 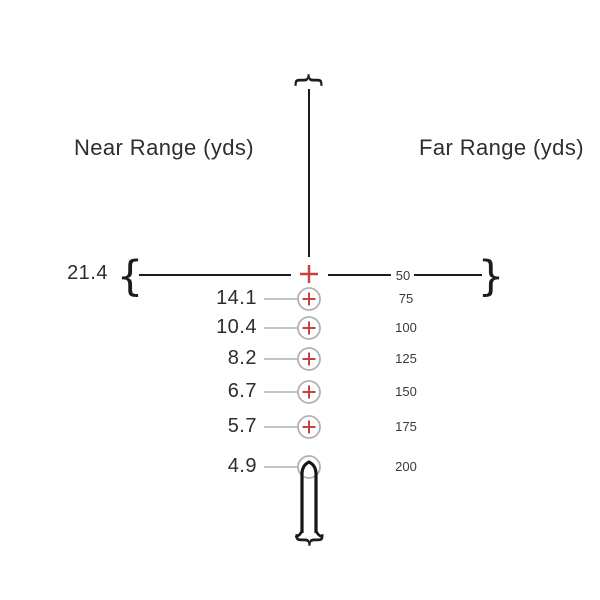 What do you see at coordinates (242, 466) in the screenshot?
I see `near-range-value: 4.9` at bounding box center [242, 466].